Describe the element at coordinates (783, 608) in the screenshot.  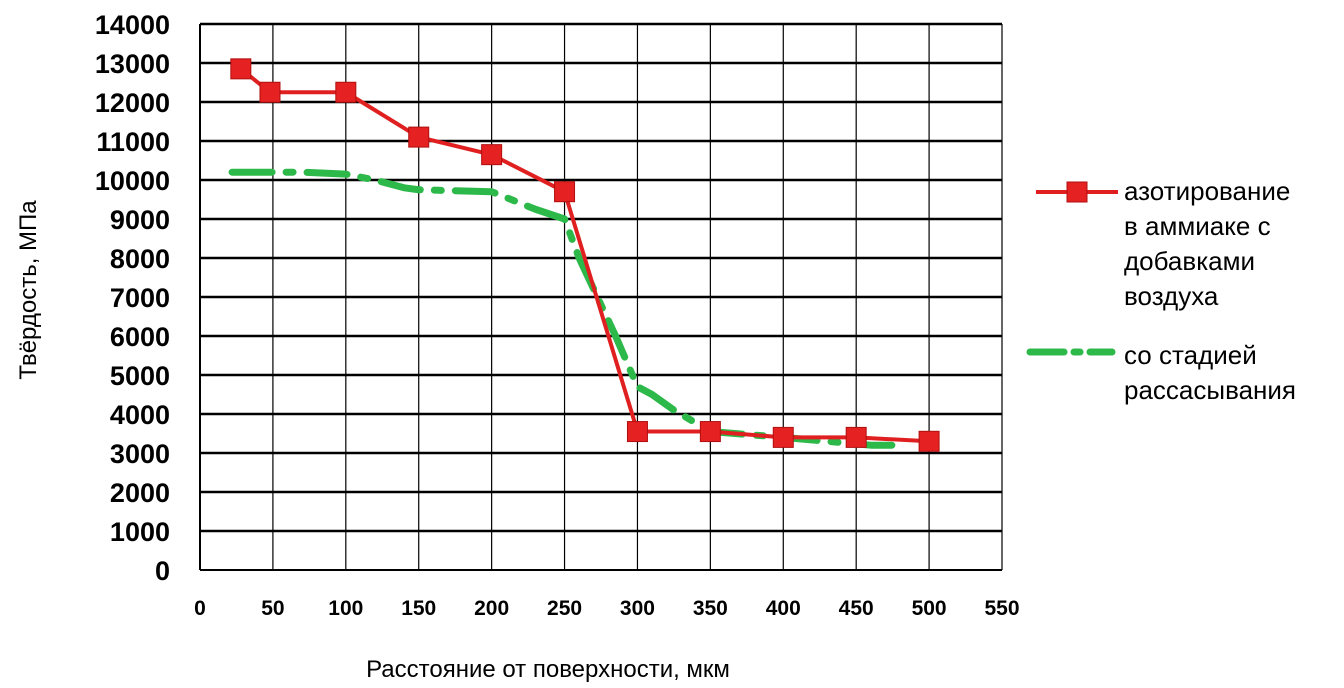
I see `x-tick-label: 400` at that location.